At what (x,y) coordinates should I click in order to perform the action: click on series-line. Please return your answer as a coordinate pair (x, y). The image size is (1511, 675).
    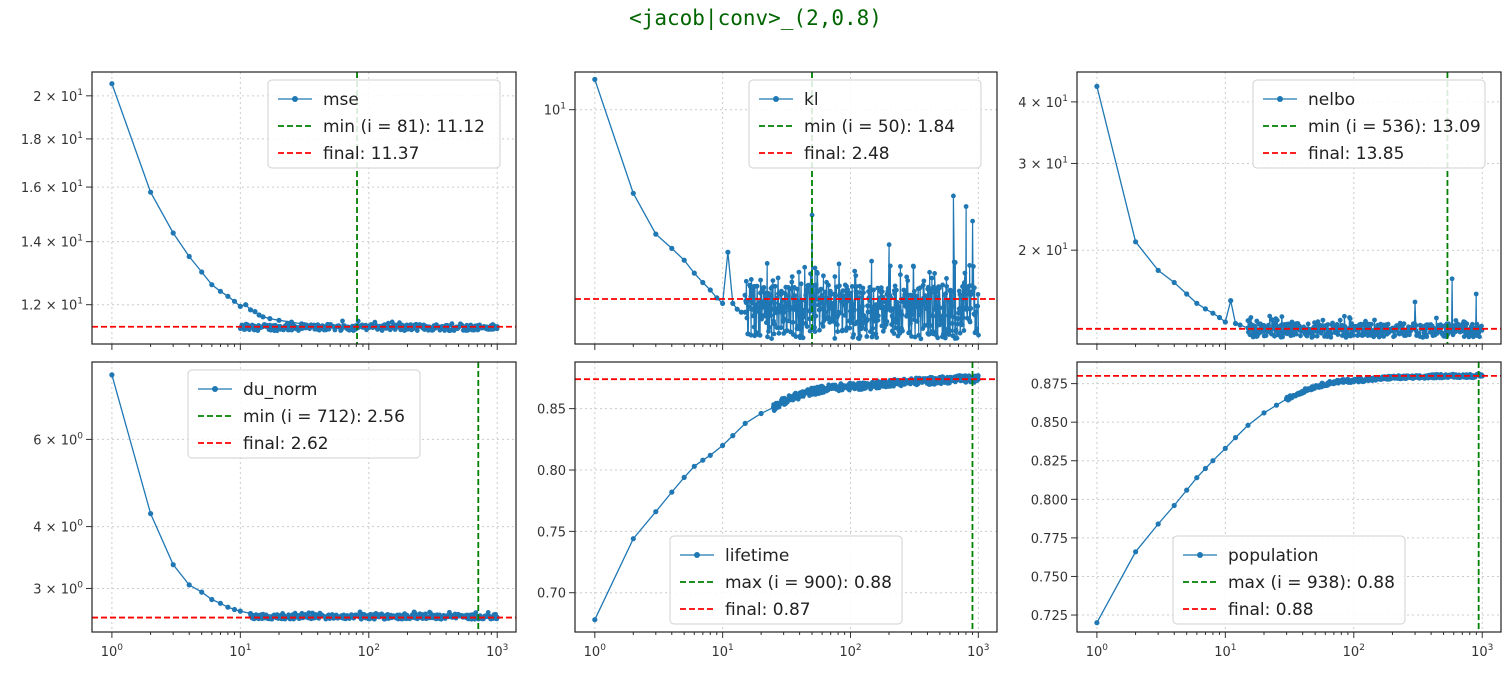
    Looking at the image, I should click on (1289, 499).